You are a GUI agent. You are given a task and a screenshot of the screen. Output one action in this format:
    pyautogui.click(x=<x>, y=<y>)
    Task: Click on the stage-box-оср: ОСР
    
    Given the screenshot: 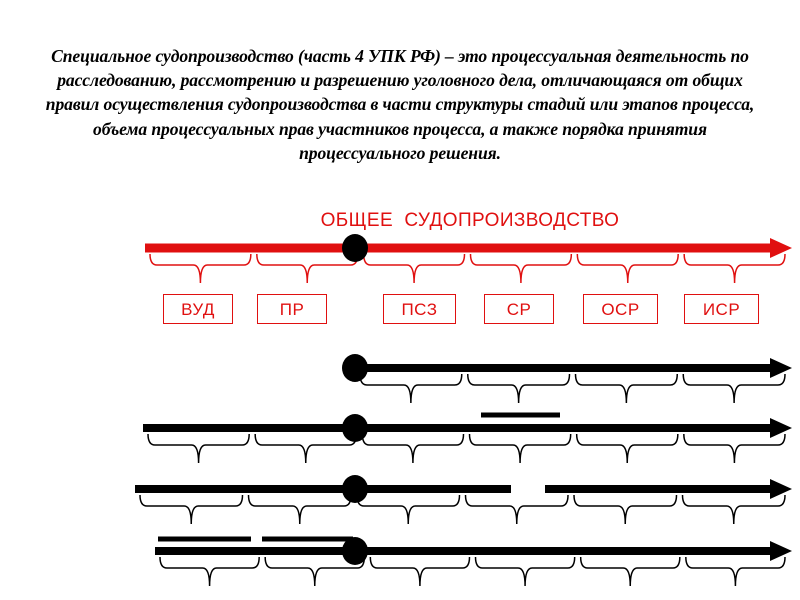 What is the action you would take?
    pyautogui.click(x=620, y=309)
    